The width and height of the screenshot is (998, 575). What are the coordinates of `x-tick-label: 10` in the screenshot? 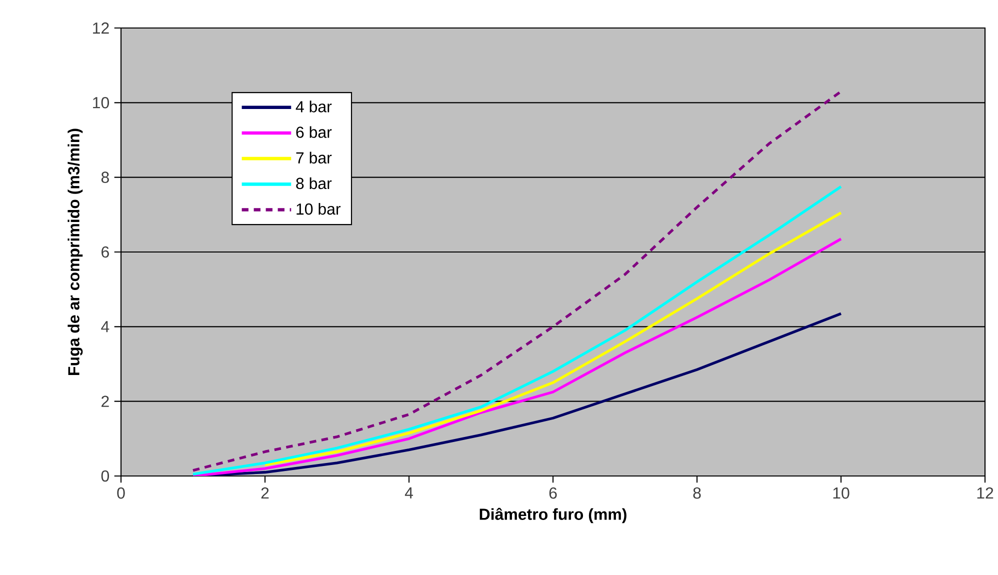 It's located at (841, 493).